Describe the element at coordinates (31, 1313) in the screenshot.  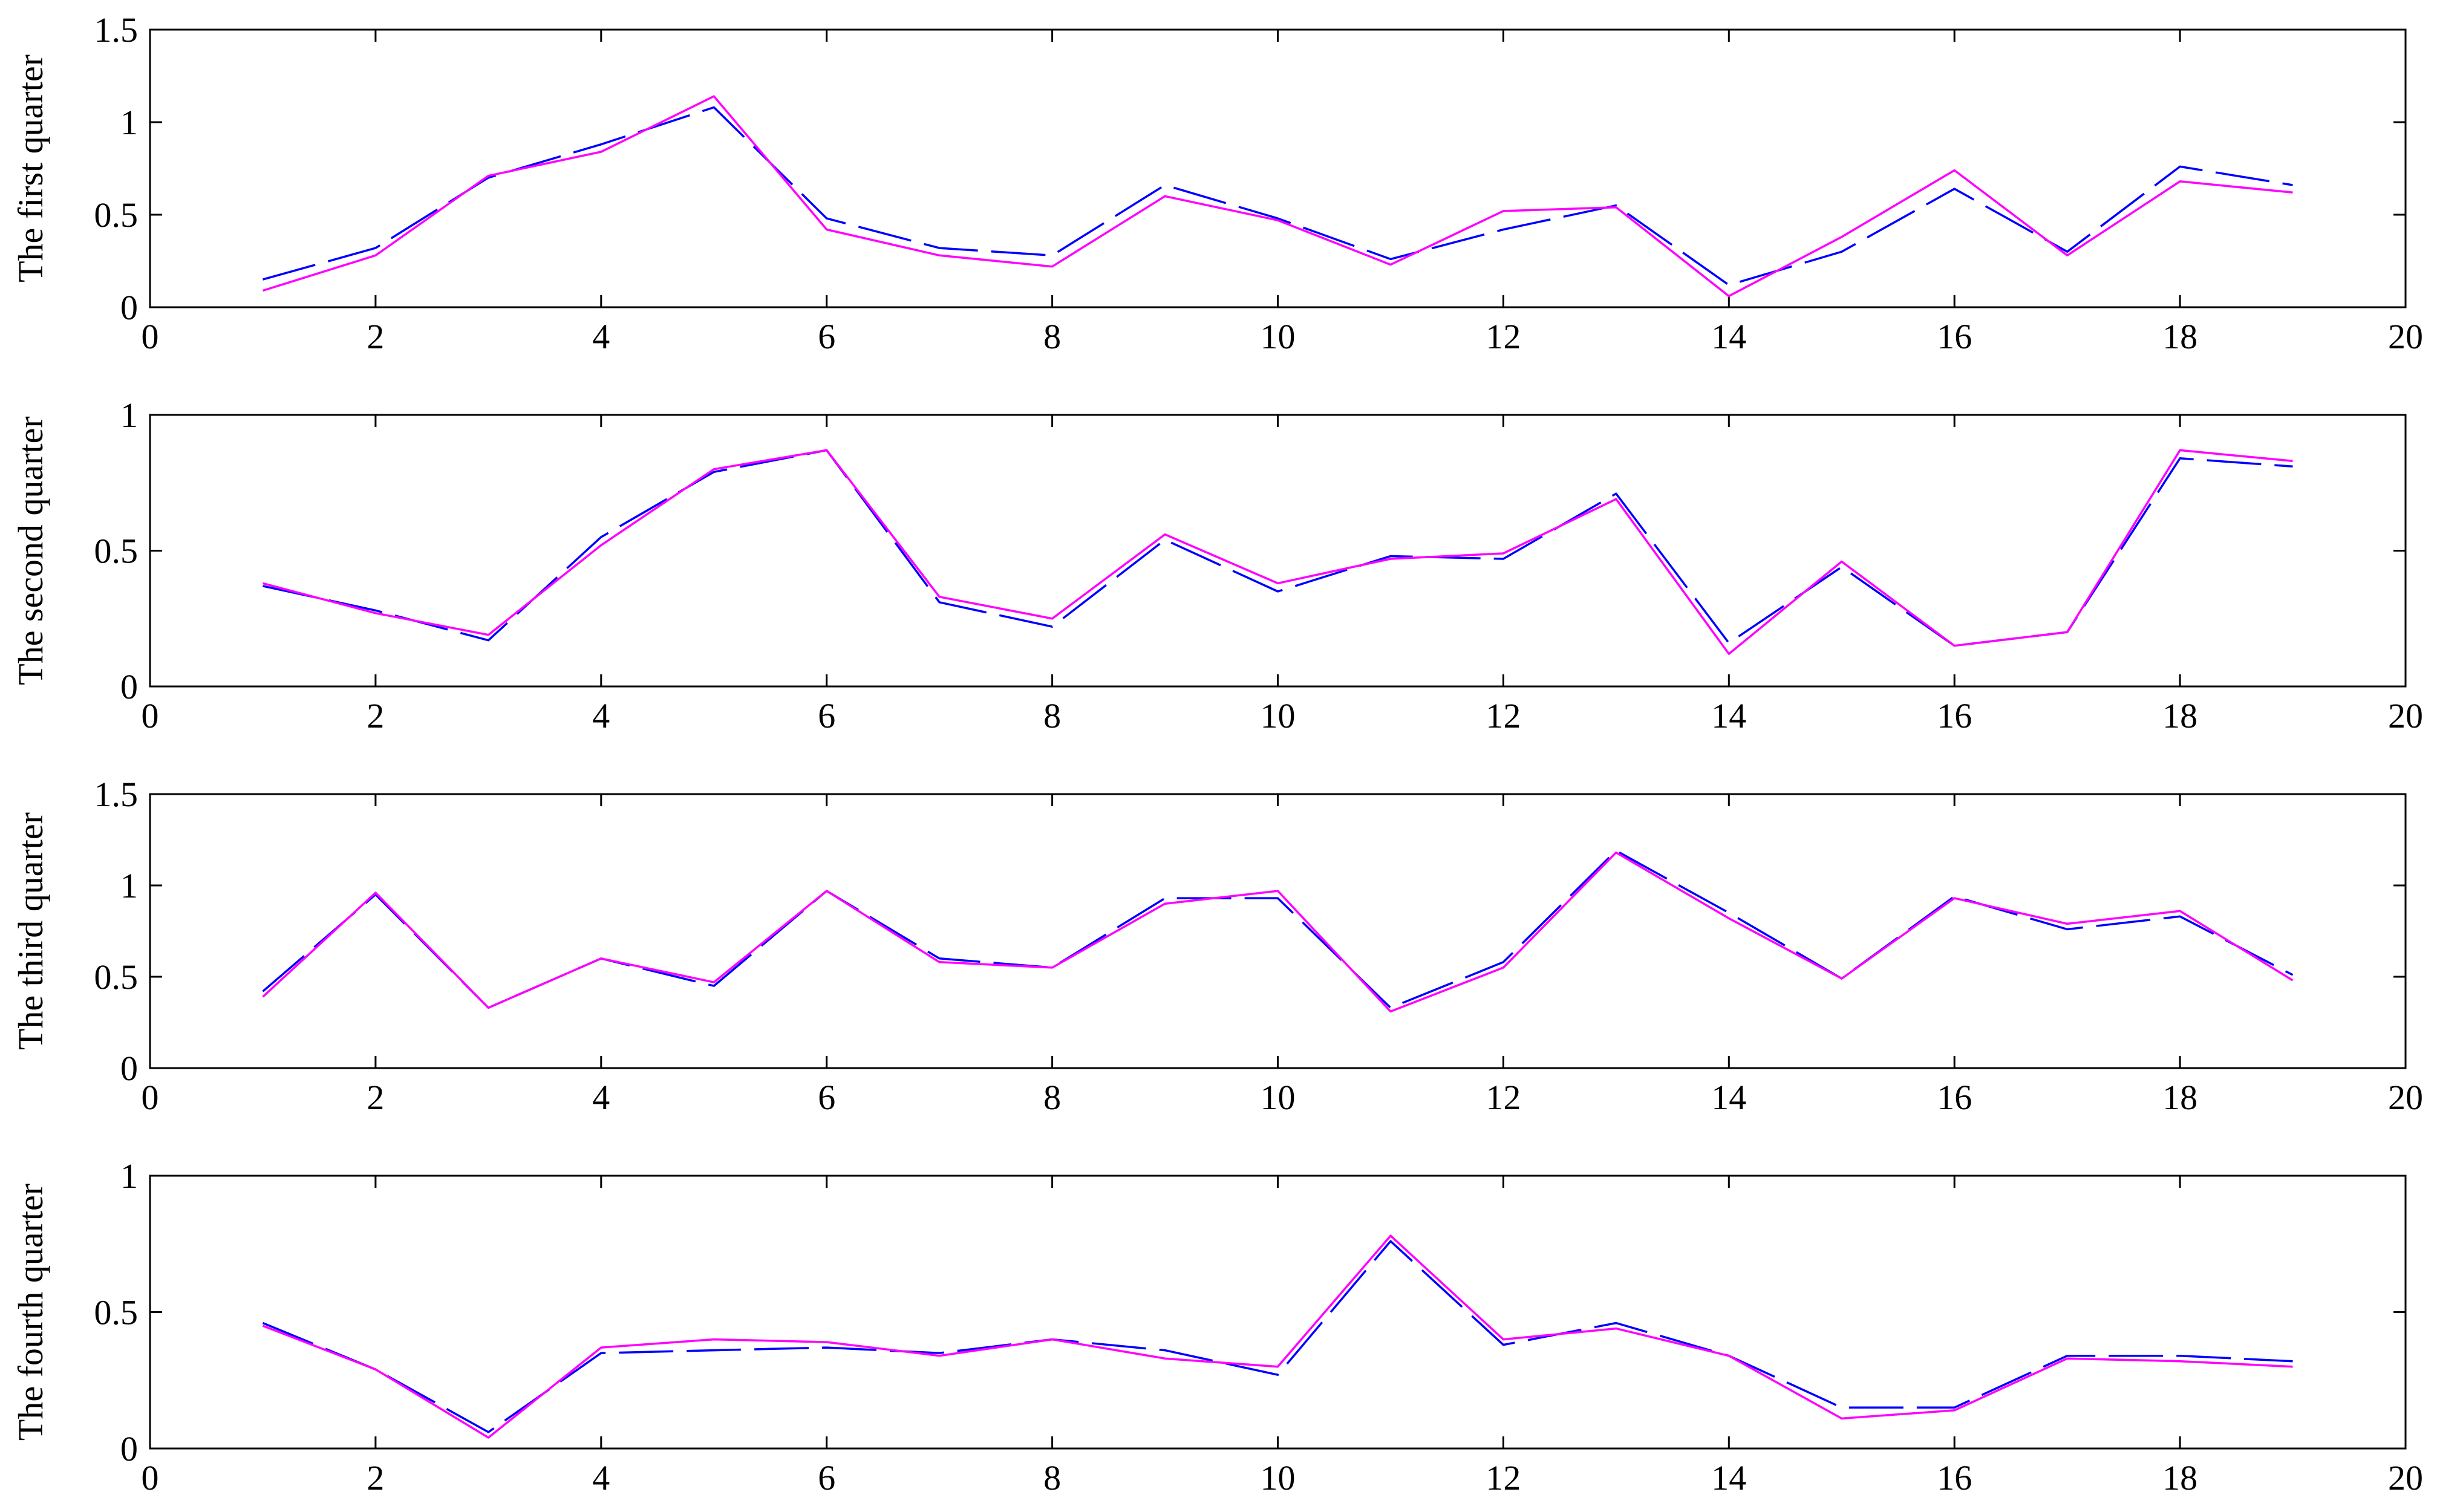
I see `y-axis-label: The fourth quarter` at that location.